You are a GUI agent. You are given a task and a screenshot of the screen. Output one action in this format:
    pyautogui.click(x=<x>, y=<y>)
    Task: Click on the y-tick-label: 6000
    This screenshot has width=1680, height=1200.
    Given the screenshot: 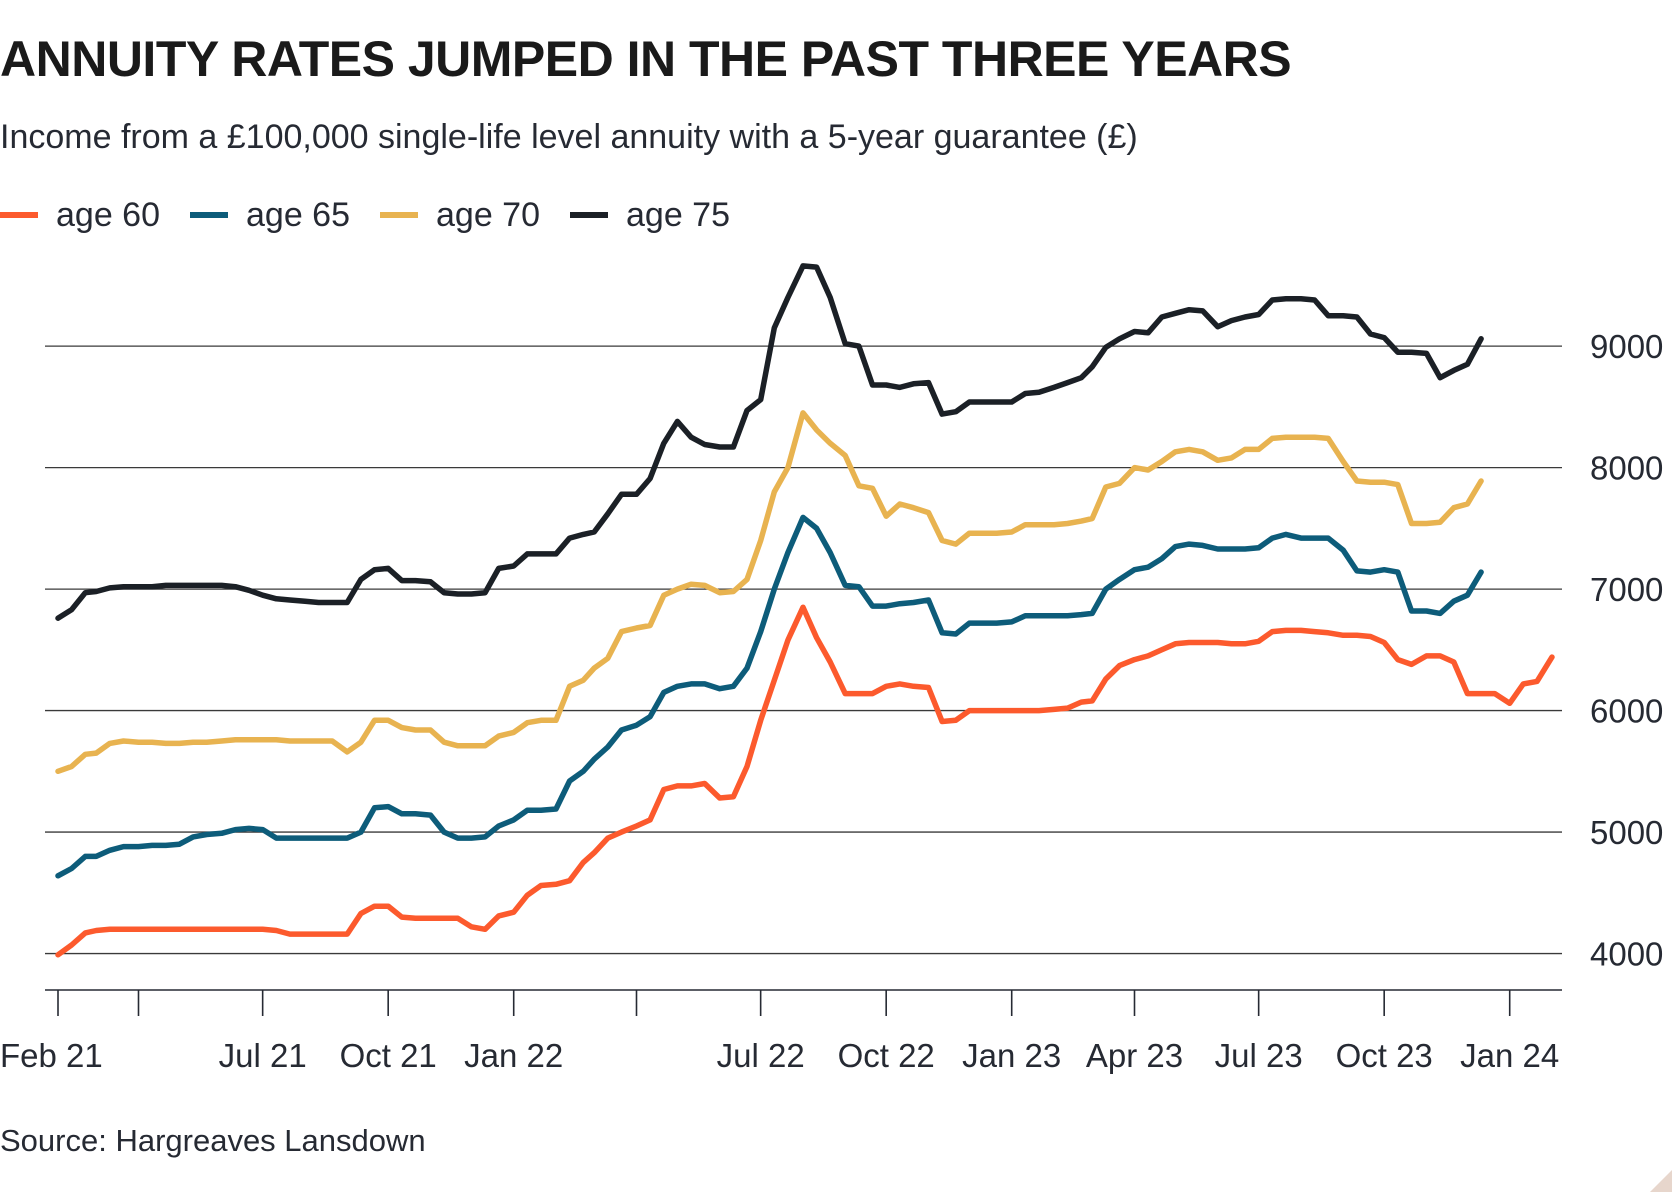 What is the action you would take?
    pyautogui.click(x=1626, y=711)
    